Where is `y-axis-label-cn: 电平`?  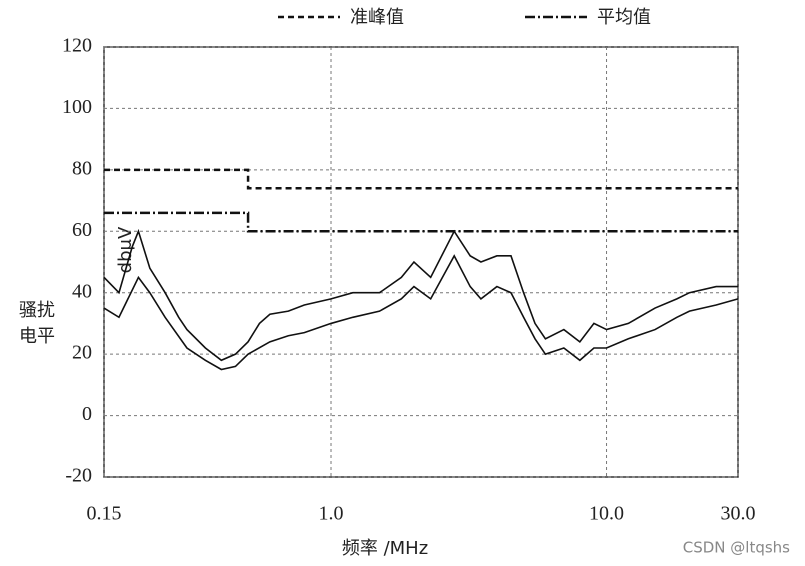
y-axis-label-cn: 电平 is located at coordinates (37, 336).